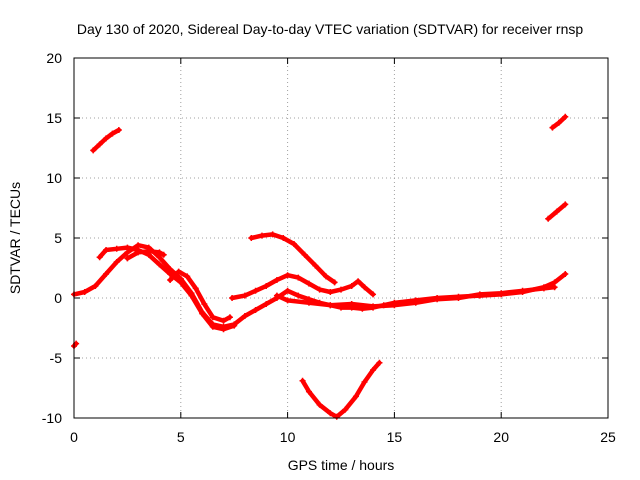  What do you see at coordinates (15, 238) in the screenshot?
I see `y-axis-label: SDTVAR / TECUs` at bounding box center [15, 238].